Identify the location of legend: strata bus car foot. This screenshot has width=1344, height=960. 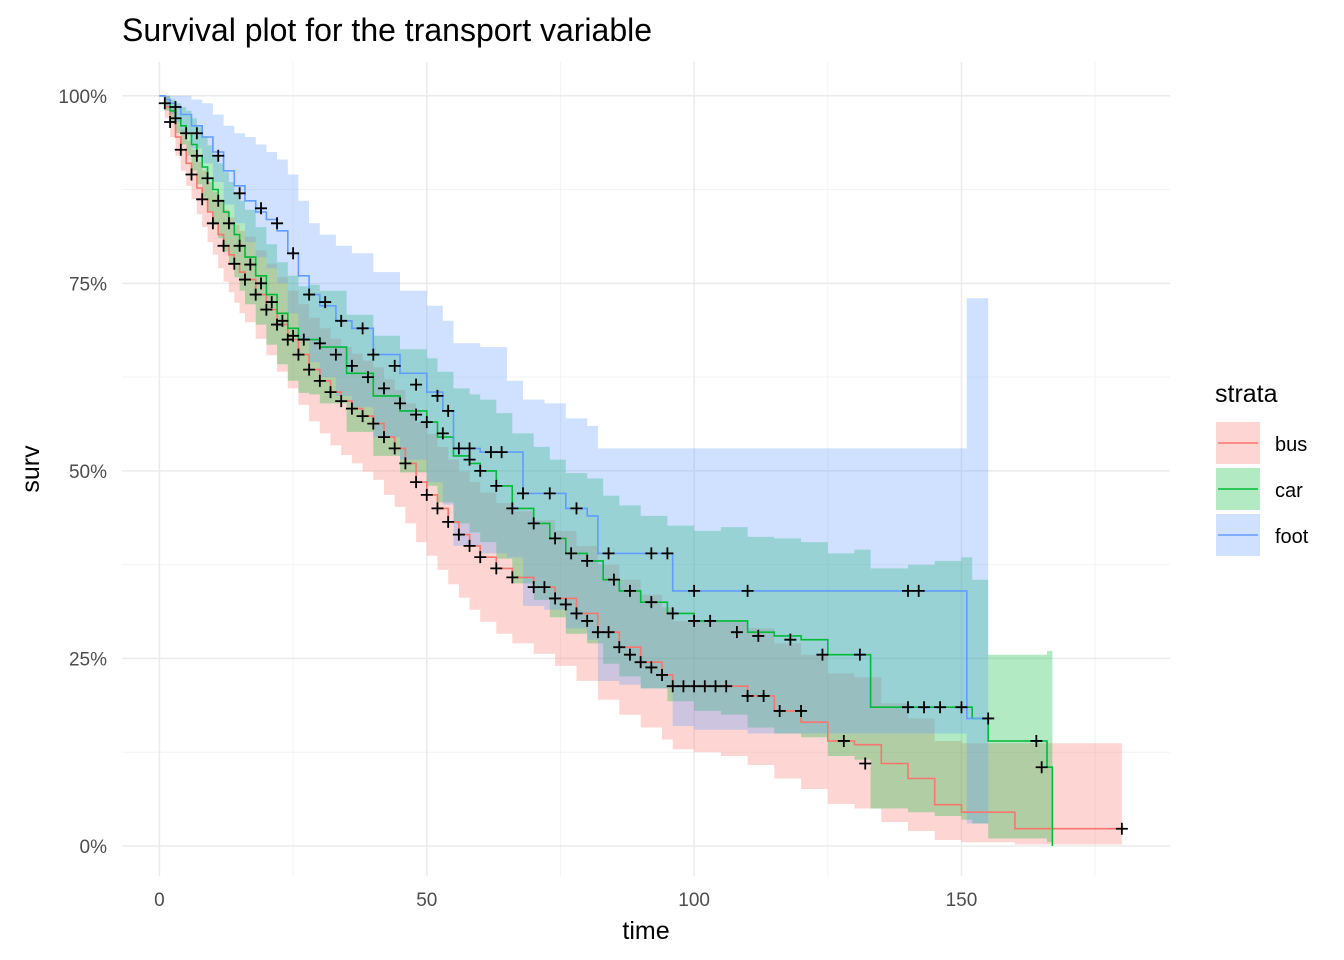
(1262, 468).